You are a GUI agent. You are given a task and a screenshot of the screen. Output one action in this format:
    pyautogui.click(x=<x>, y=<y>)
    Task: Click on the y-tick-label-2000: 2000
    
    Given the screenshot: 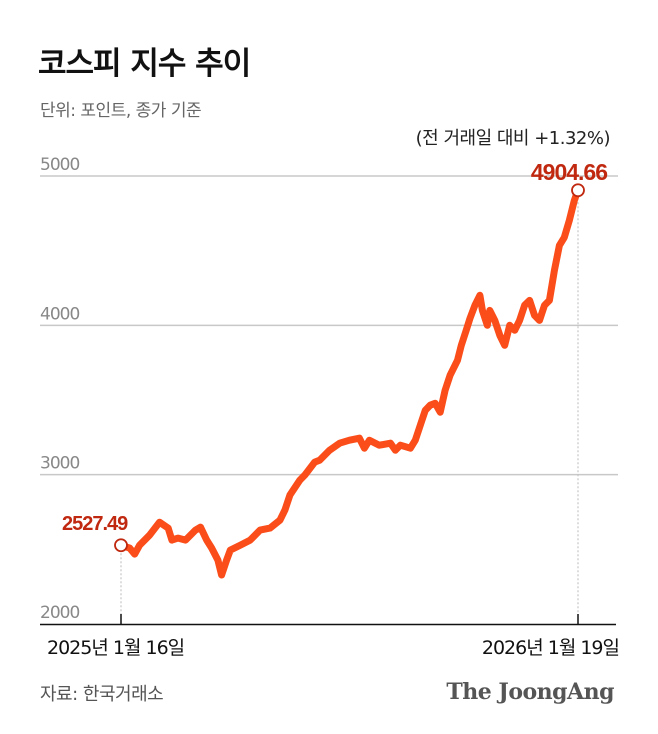 What is the action you would take?
    pyautogui.click(x=59, y=613)
    